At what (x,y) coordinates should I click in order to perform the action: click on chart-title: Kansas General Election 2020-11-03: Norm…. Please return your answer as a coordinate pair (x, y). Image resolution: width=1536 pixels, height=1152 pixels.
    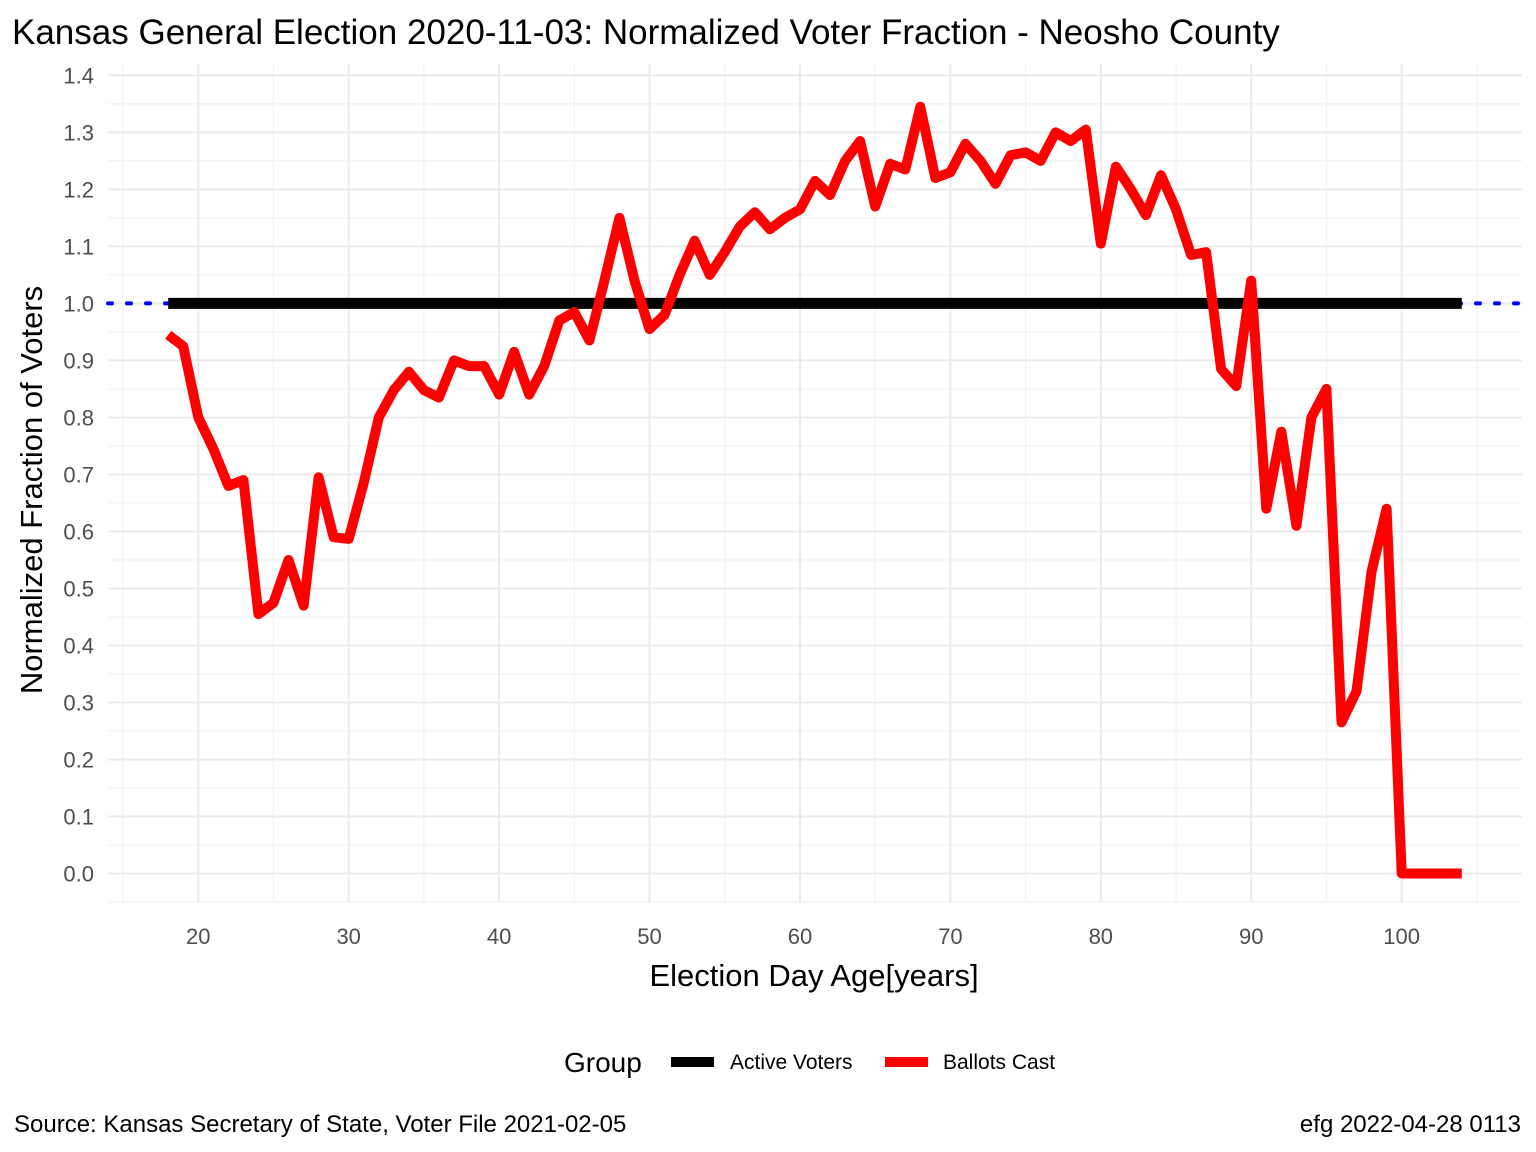
    Looking at the image, I should click on (646, 32).